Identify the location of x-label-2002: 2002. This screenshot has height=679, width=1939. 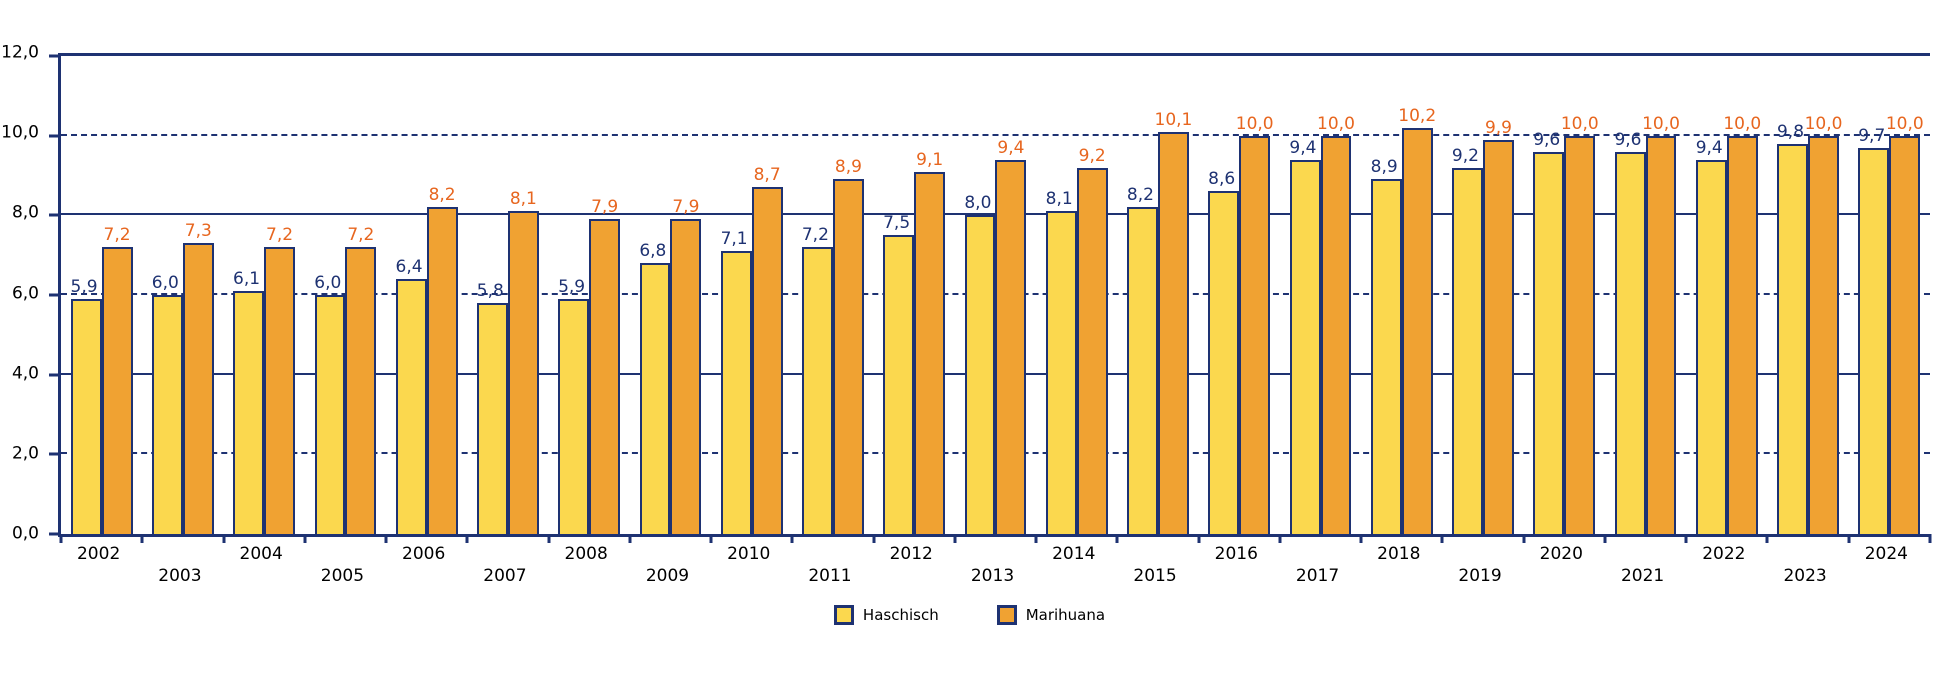
(98, 554).